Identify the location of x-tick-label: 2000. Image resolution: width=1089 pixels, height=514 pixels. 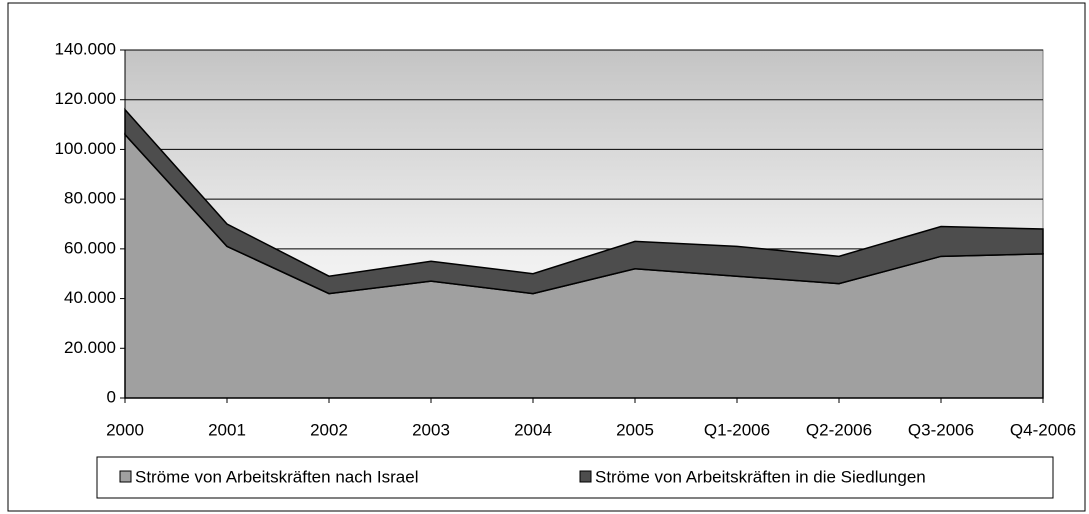
(125, 429).